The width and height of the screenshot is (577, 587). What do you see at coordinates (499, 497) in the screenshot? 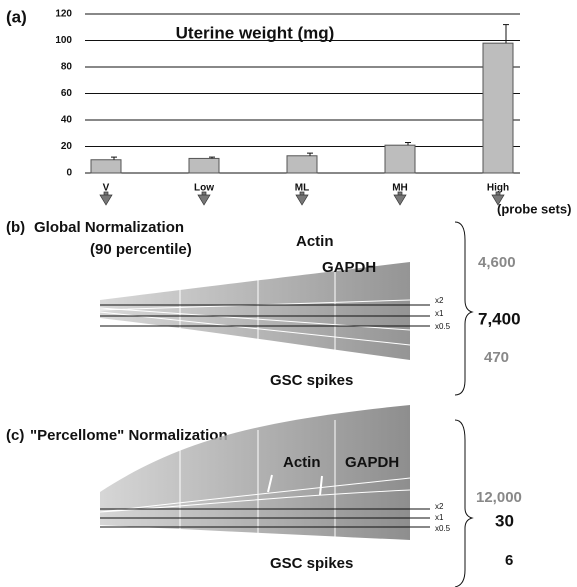
I see `count: 12,000` at bounding box center [499, 497].